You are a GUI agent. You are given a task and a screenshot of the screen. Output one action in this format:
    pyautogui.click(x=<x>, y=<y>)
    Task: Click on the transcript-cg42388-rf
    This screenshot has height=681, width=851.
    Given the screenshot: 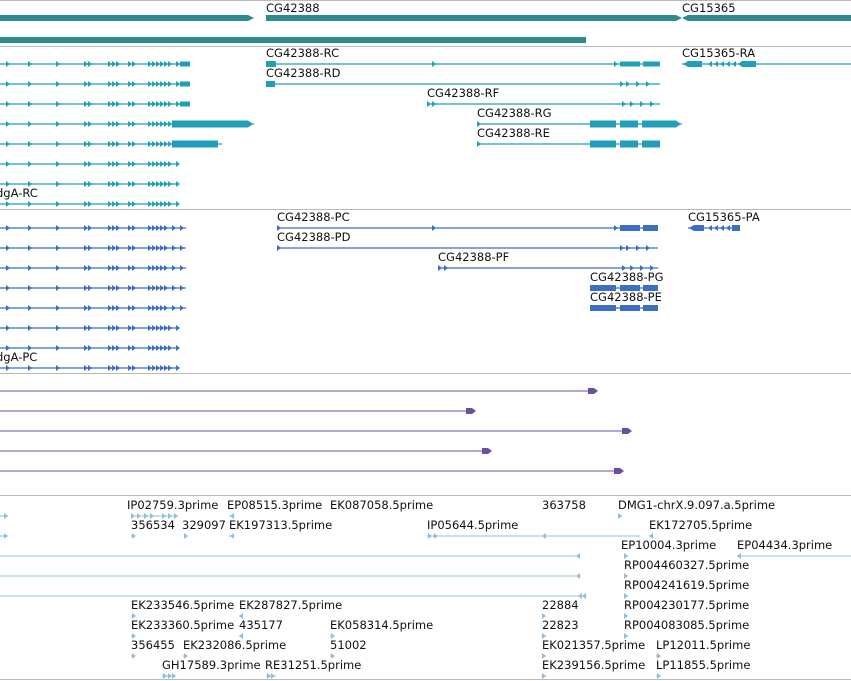 What is the action you would take?
    pyautogui.click(x=543, y=104)
    